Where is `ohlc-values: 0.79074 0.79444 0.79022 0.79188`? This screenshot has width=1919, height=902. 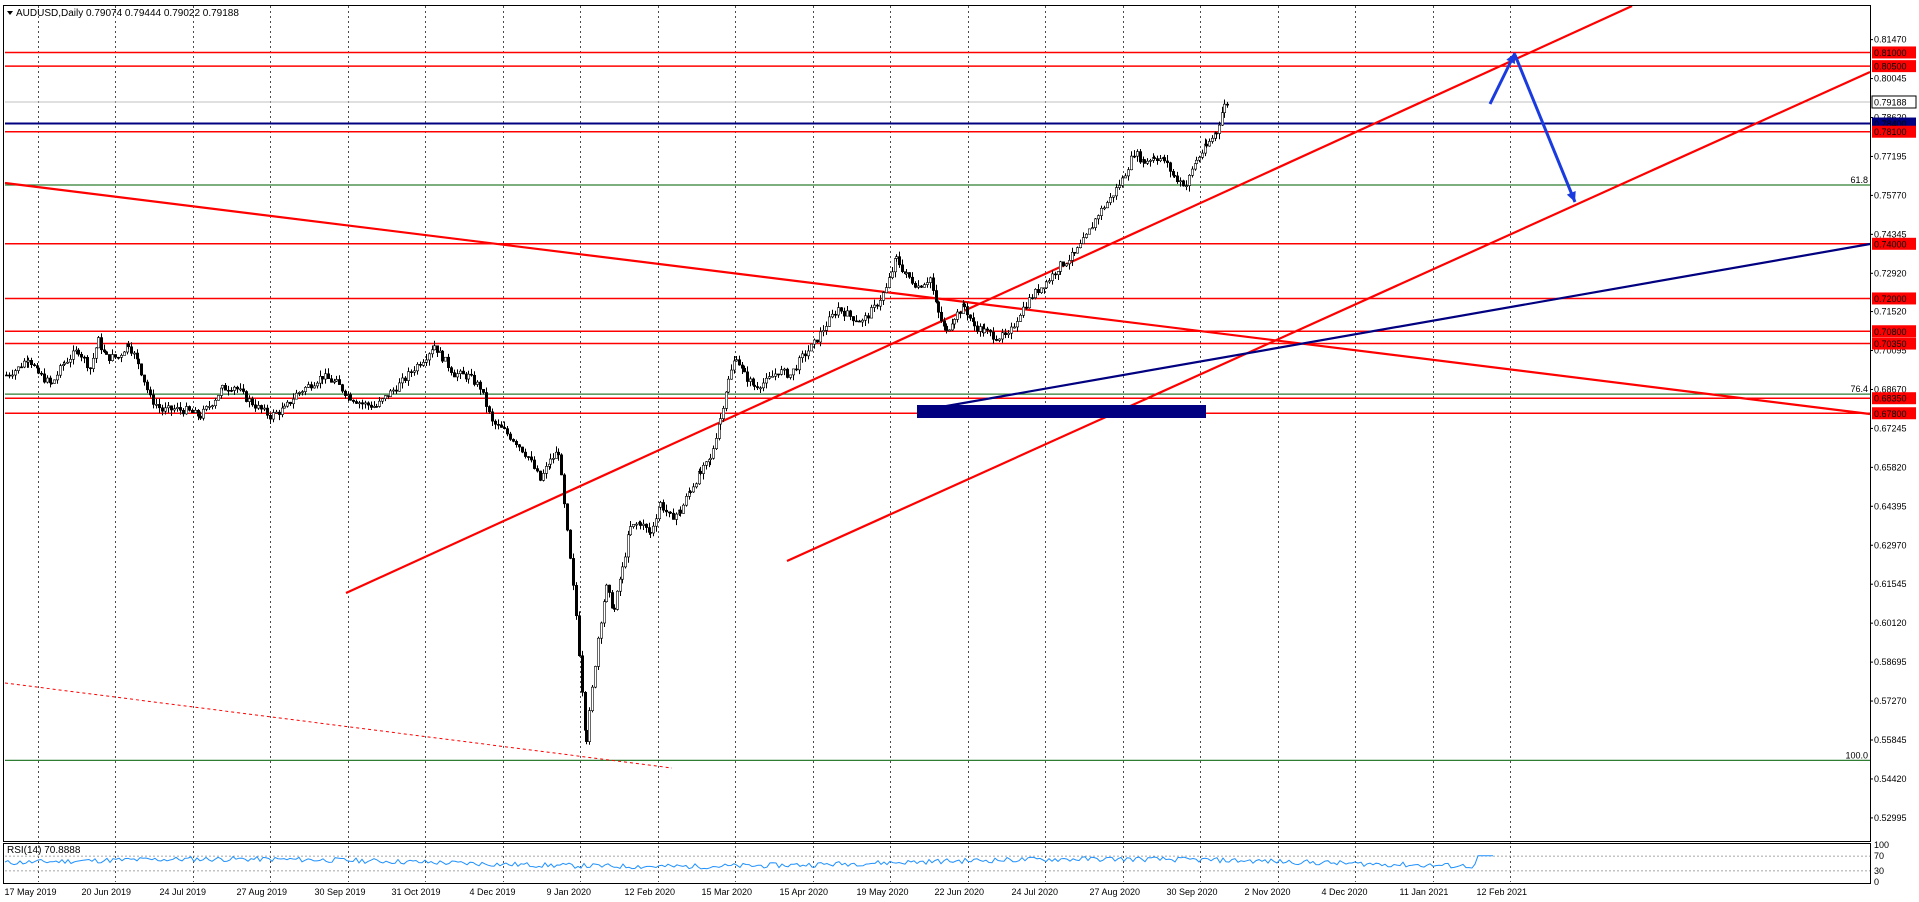 ohlc-values: 0.79074 0.79444 0.79022 0.79188 is located at coordinates (162, 13).